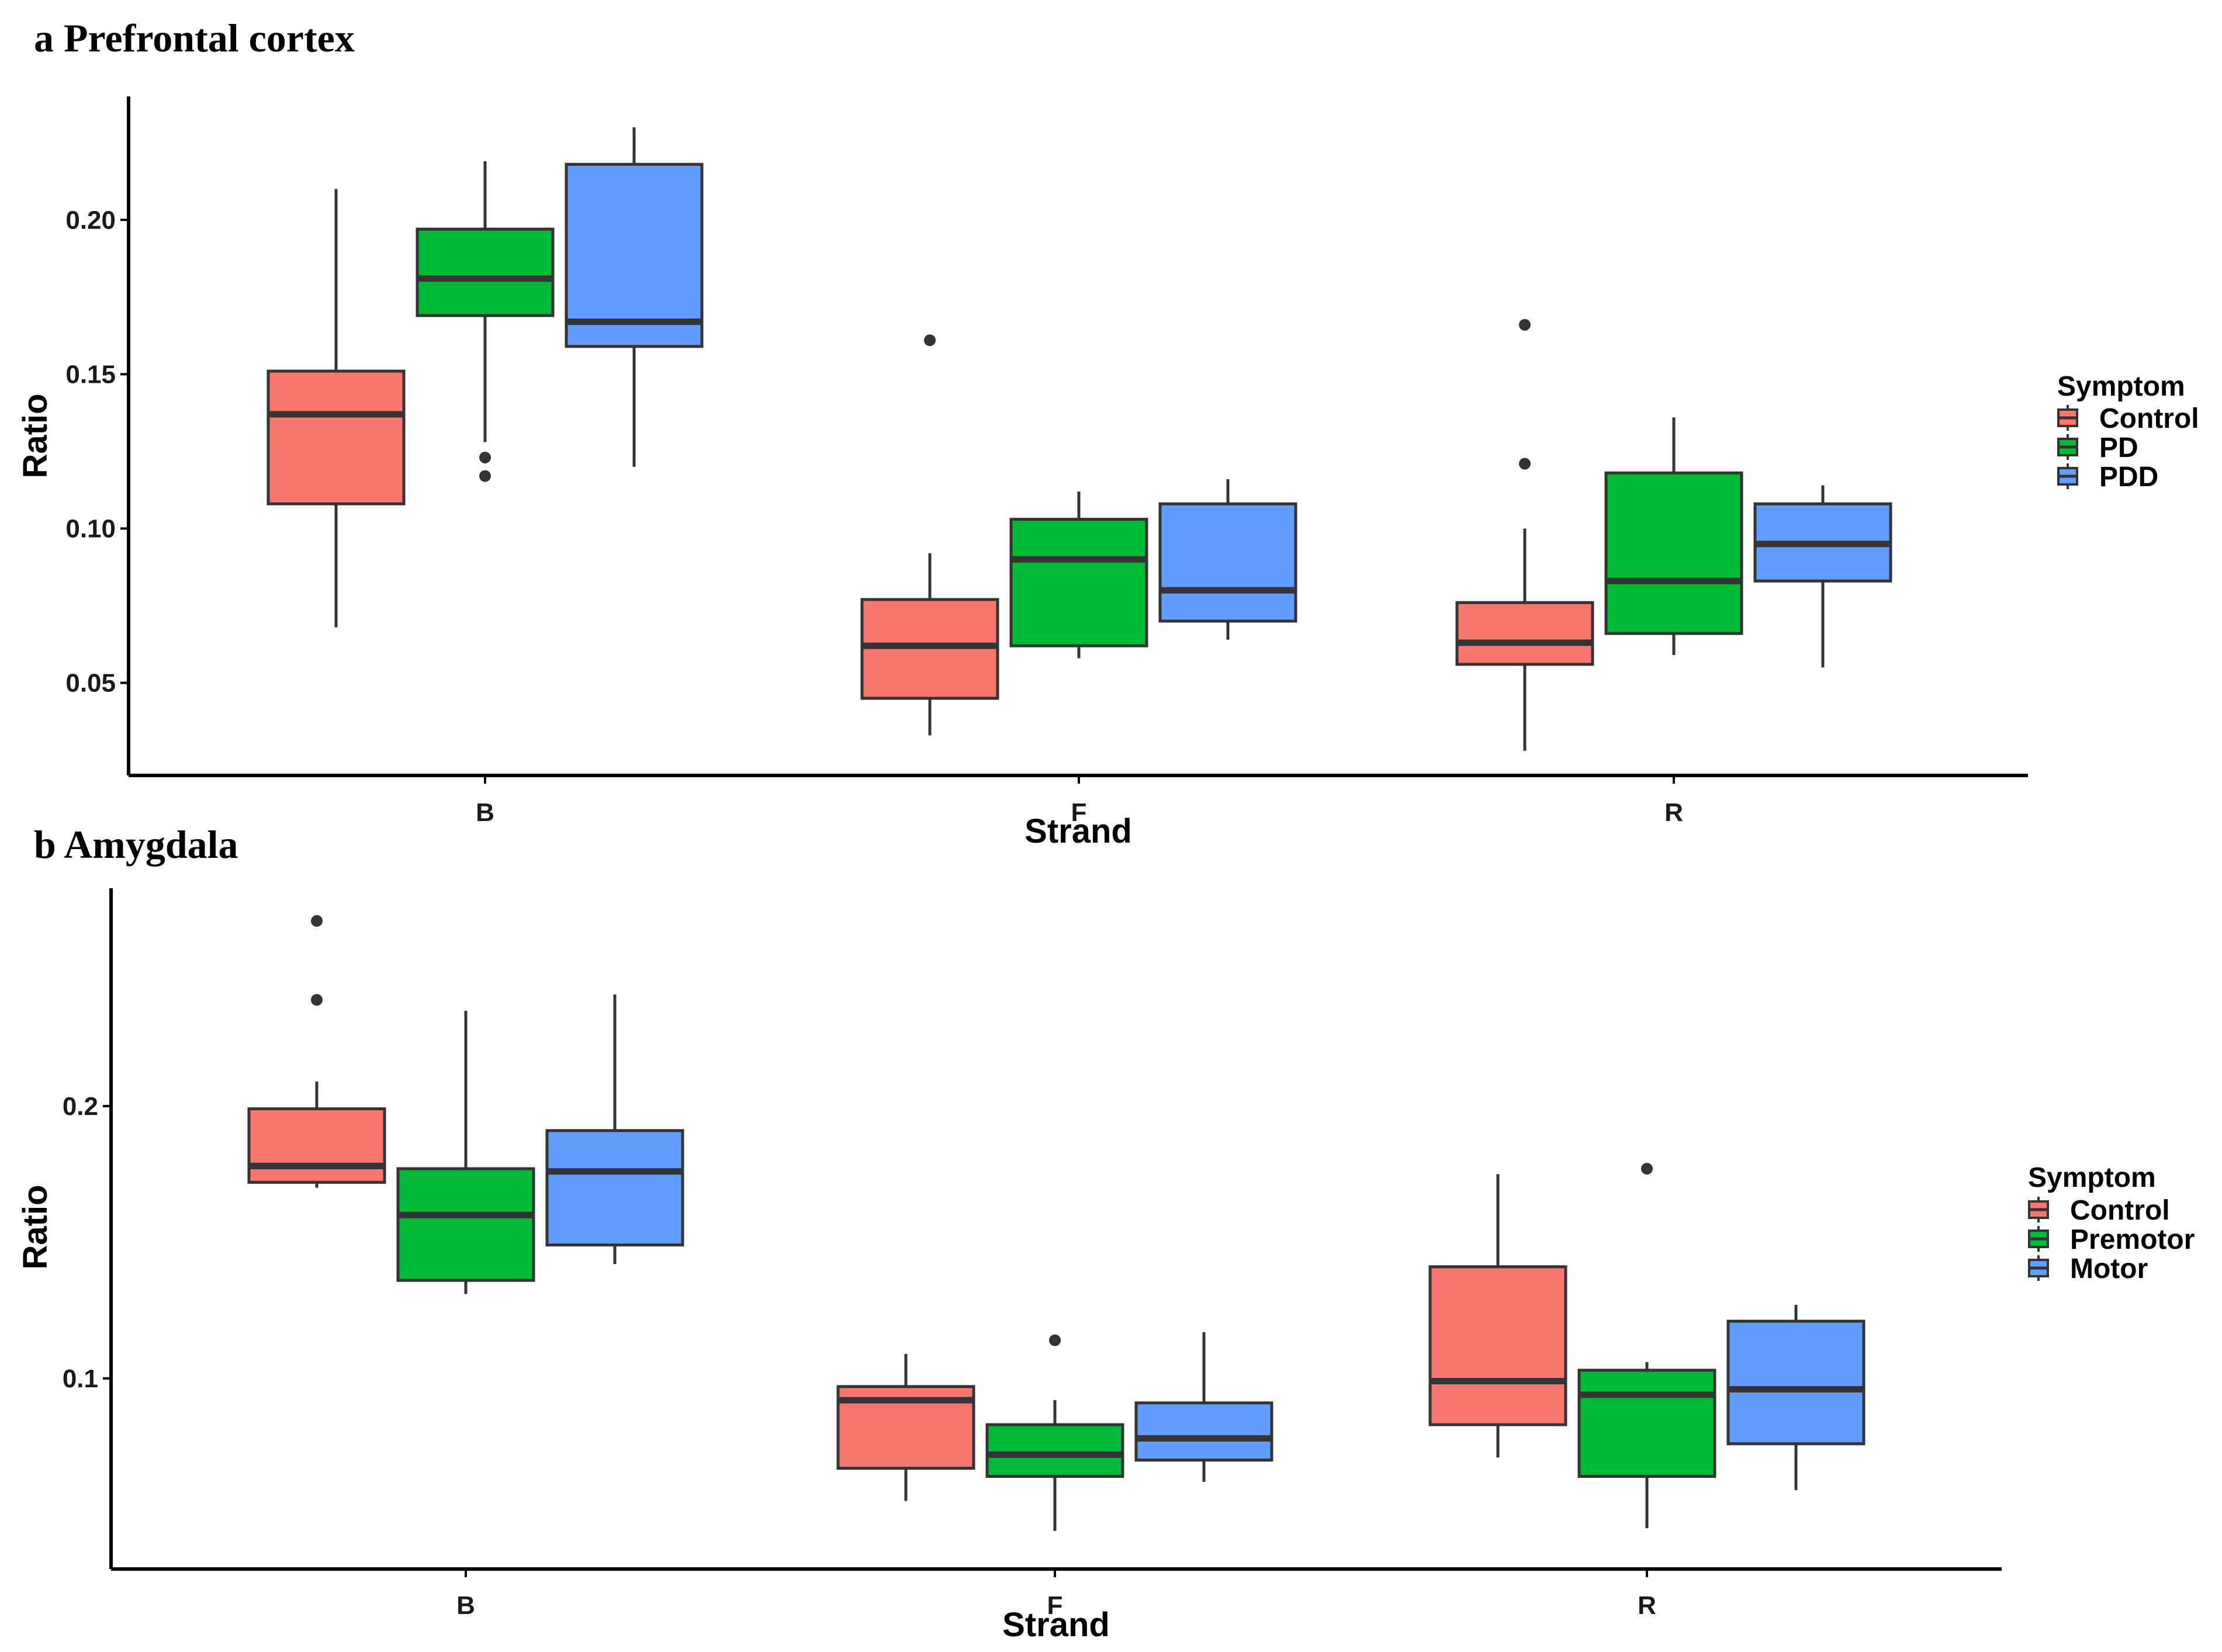 The image size is (2222, 1652). I want to click on y-tick-label: 0.20, so click(90, 220).